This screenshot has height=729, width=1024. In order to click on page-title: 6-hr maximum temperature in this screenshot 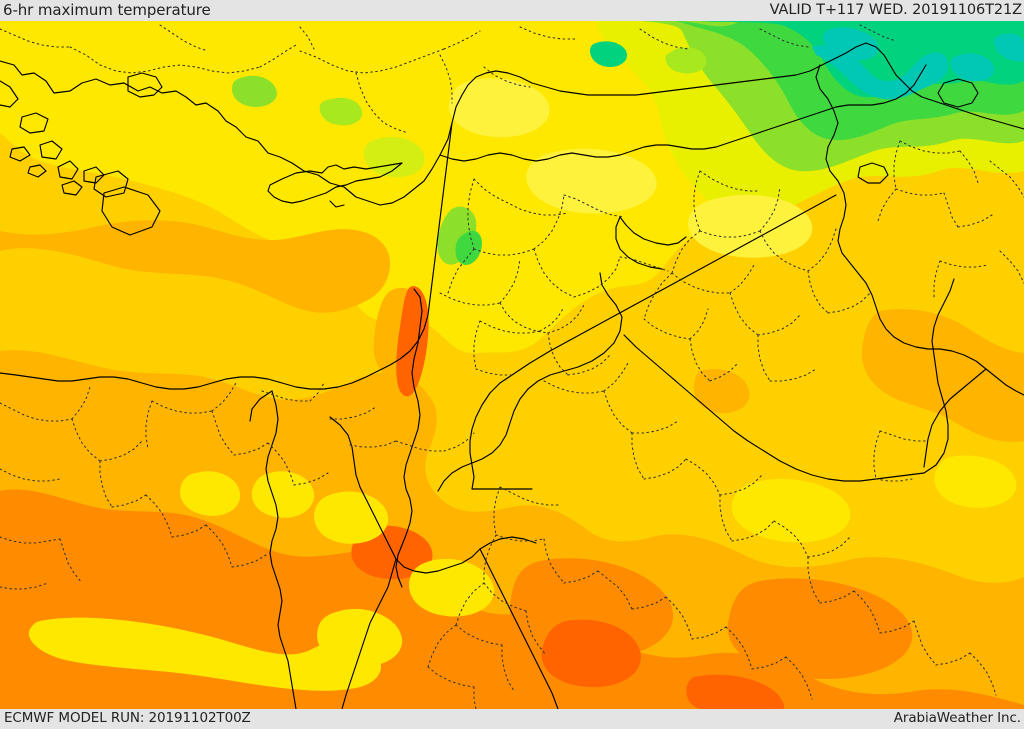, I will do `click(107, 10)`.